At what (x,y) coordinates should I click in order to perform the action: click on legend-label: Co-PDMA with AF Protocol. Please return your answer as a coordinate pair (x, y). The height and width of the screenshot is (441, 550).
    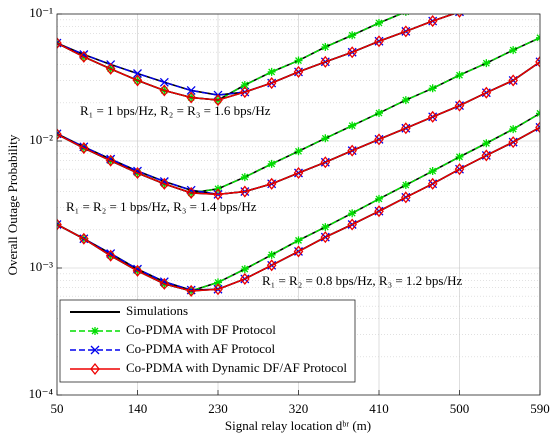
    Looking at the image, I should click on (201, 348).